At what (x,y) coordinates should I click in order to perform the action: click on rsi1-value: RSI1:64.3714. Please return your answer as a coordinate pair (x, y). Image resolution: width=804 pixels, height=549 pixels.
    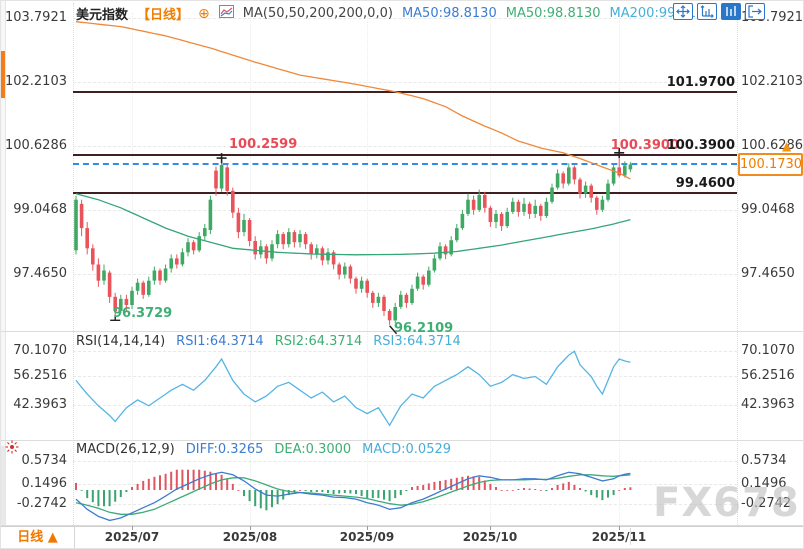
    Looking at the image, I should click on (220, 341).